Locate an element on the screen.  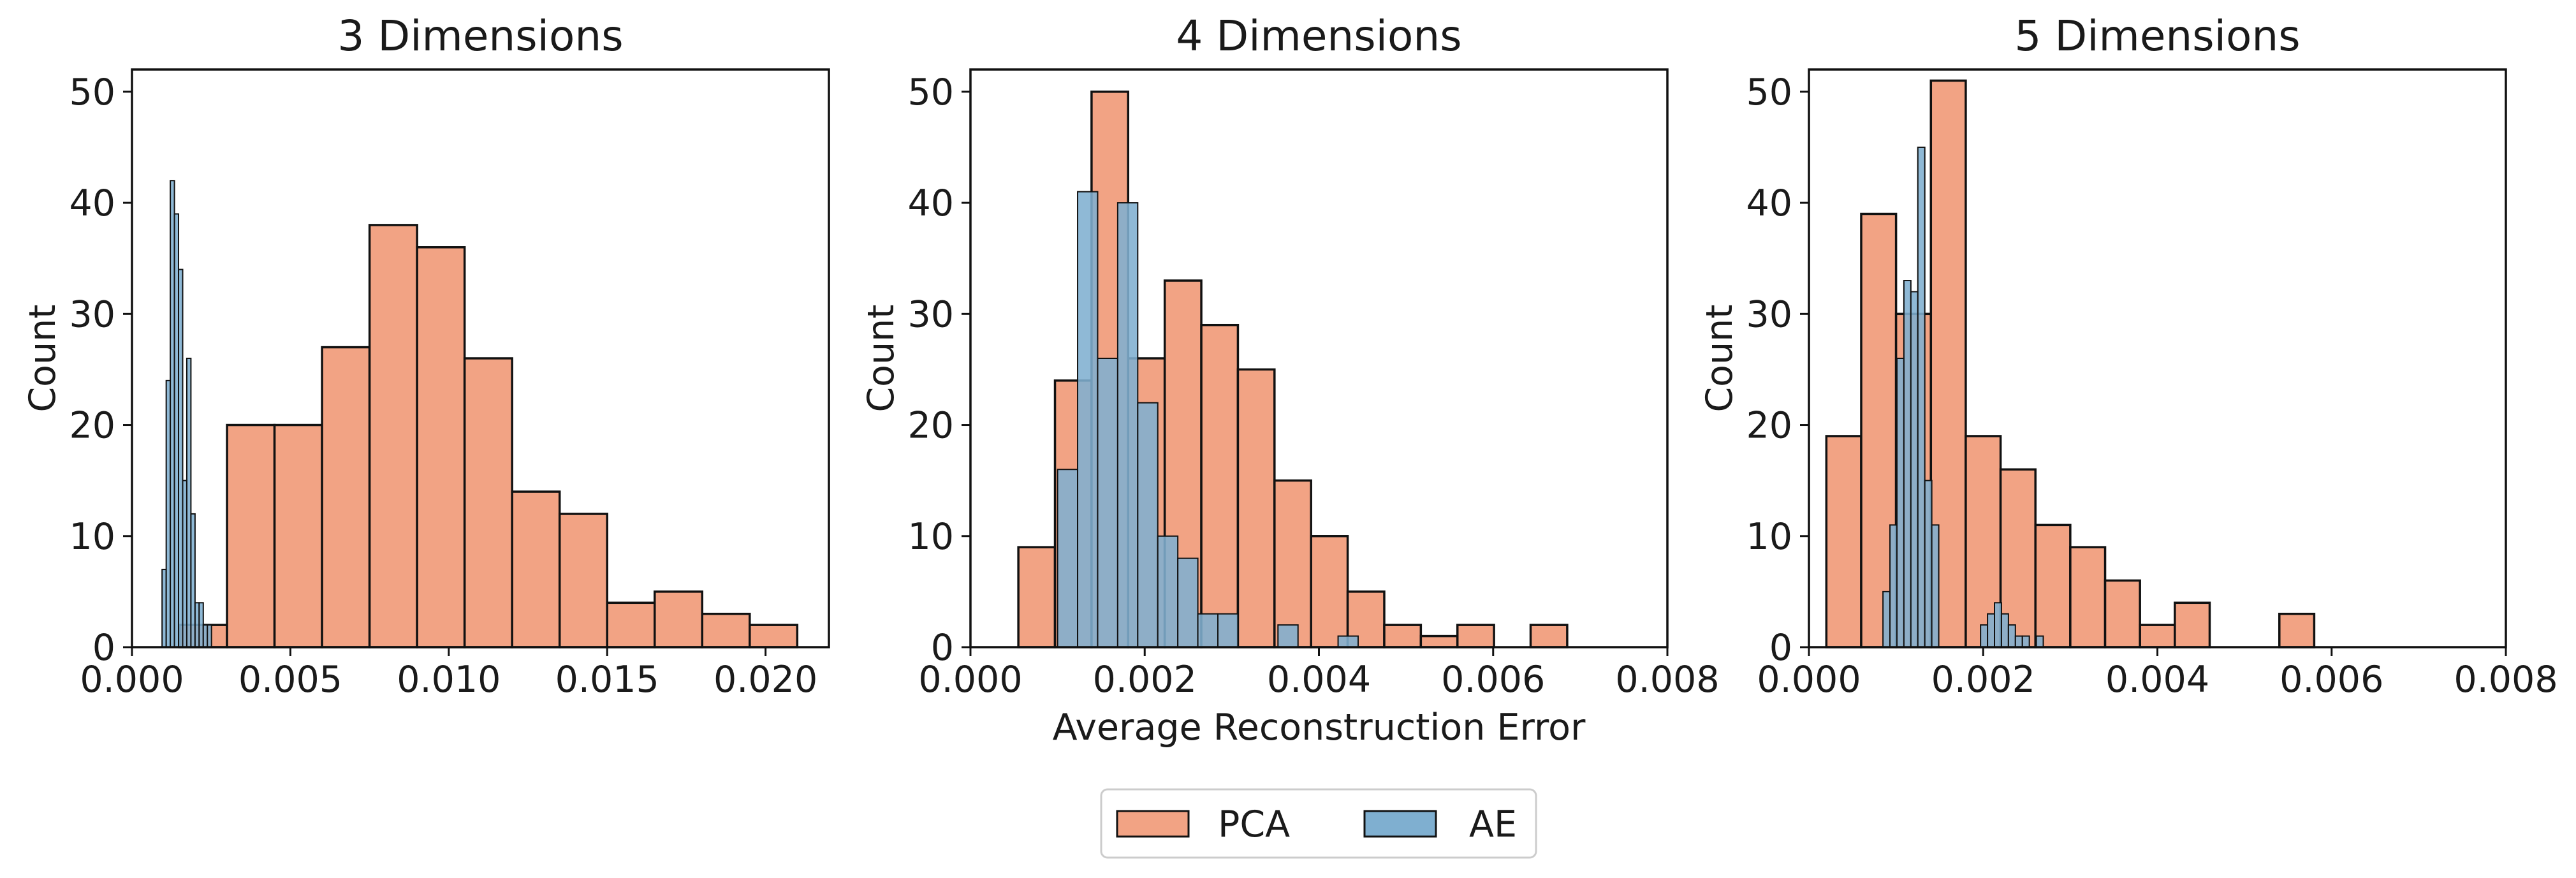
legend-frame is located at coordinates (1319, 823).